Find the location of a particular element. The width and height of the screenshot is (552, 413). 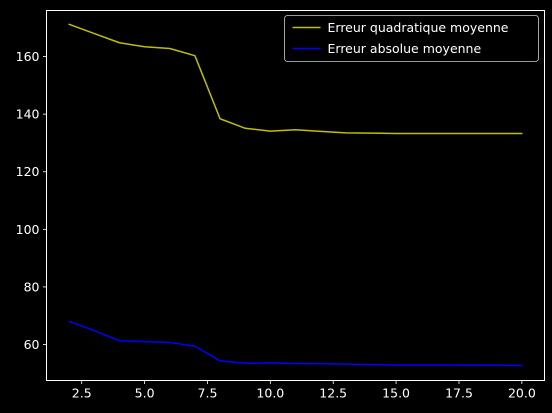

x-tick-label: 20.0 is located at coordinates (522, 393).